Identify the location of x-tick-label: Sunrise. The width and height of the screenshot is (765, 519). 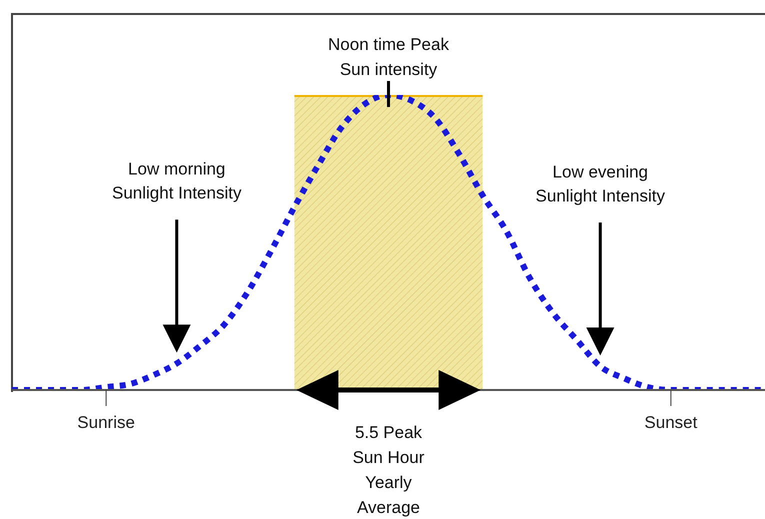
(106, 422).